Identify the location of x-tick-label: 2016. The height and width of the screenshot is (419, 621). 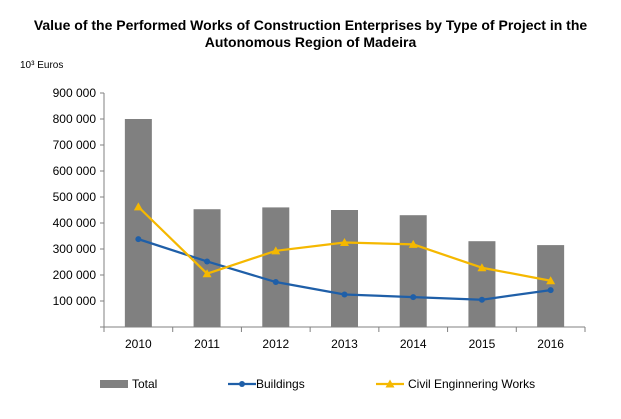
(550, 344).